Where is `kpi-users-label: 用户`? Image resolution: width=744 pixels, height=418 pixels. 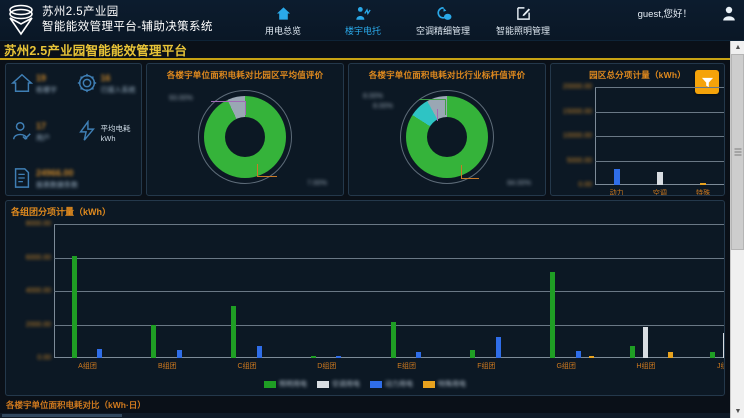
kpi-users-label: 用户 is located at coordinates (43, 138).